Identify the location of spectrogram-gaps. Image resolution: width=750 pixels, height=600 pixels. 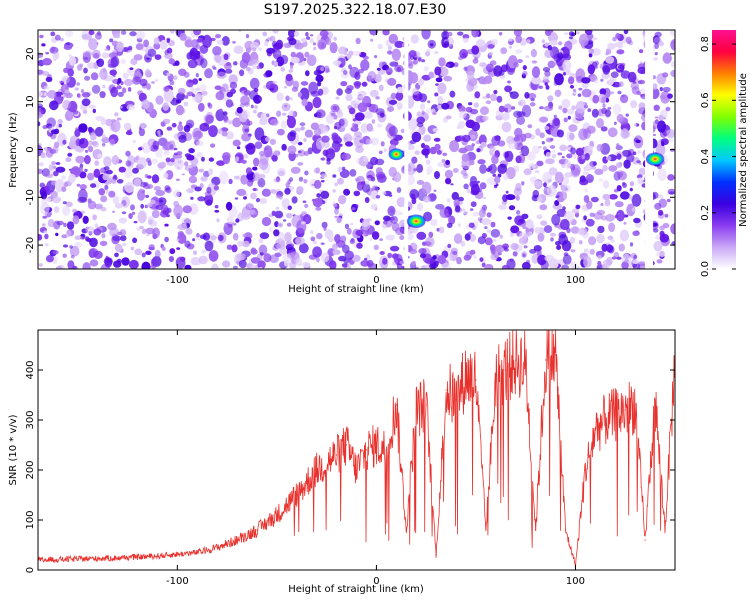
(529, 149).